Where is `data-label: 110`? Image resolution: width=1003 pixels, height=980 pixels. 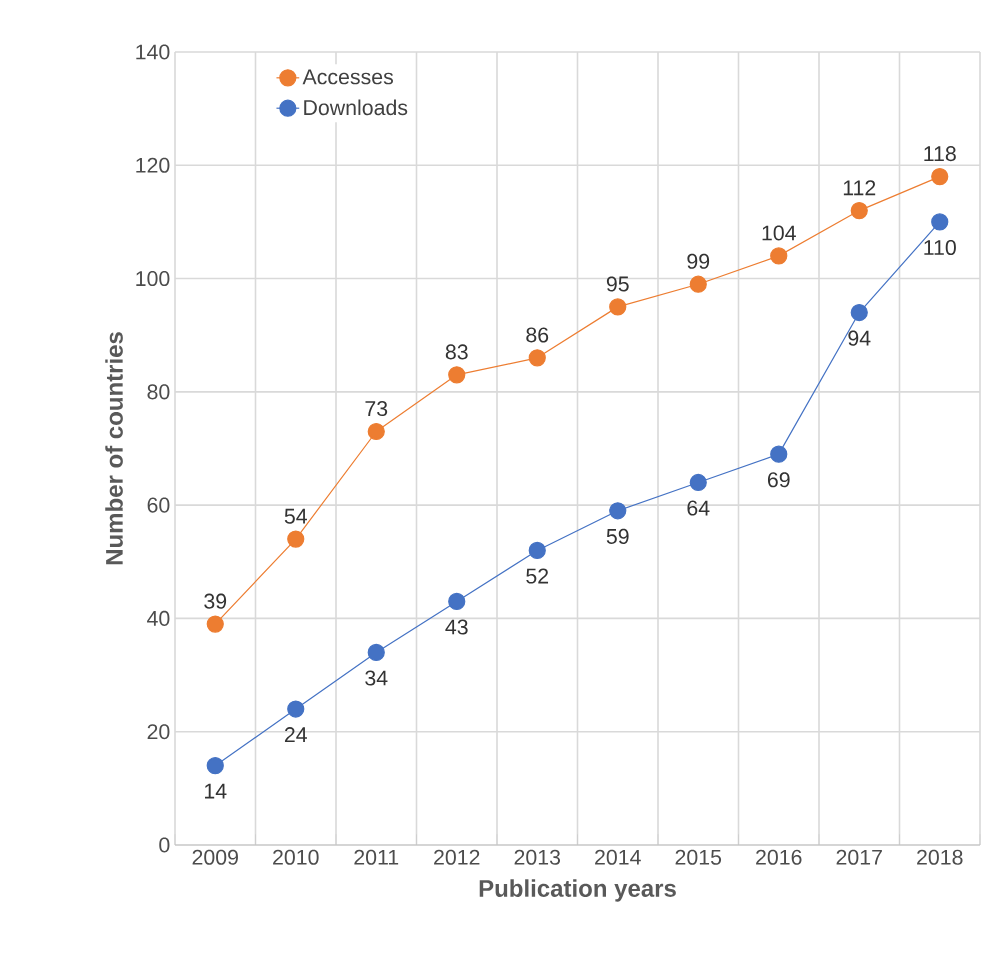
data-label: 110 is located at coordinates (940, 247).